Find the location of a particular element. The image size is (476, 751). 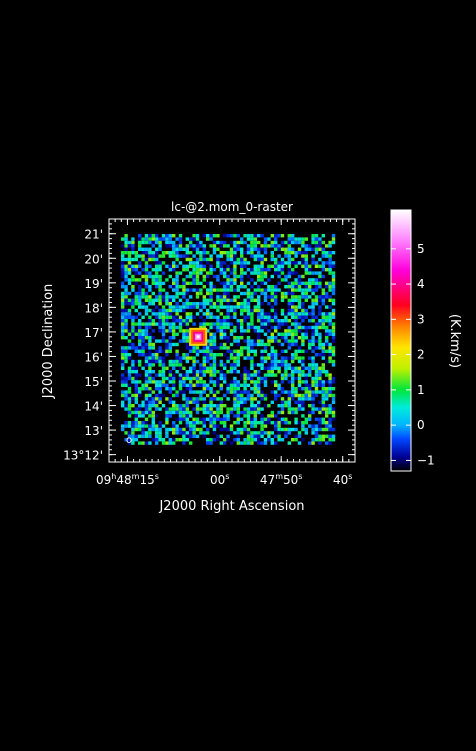

colorbar-label: (K.km/s) is located at coordinates (454, 341).